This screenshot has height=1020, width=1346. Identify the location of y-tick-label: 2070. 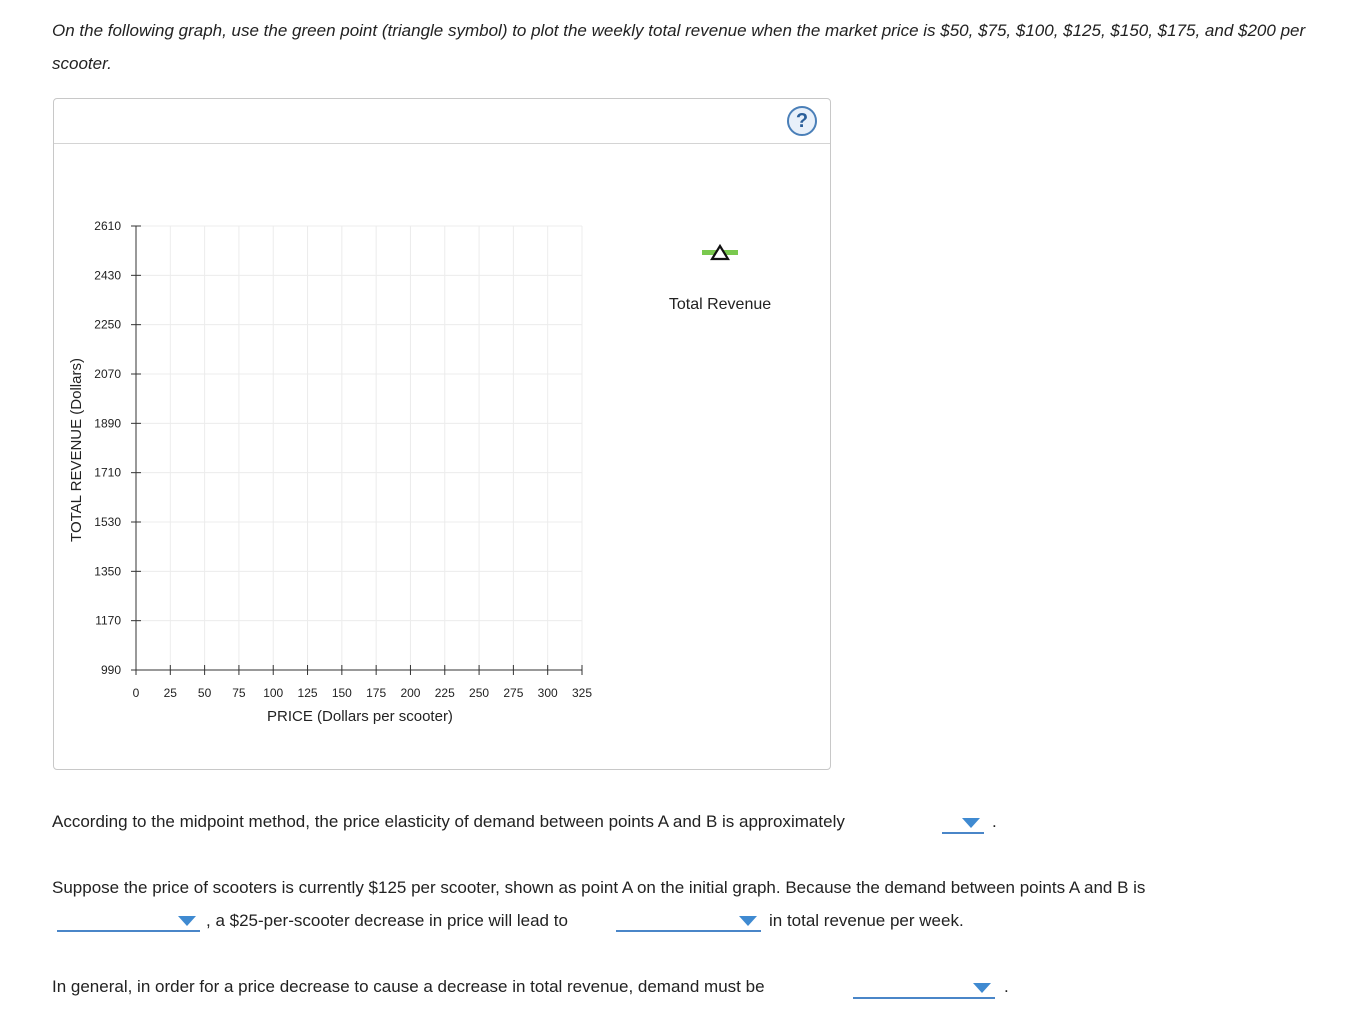
(107, 374).